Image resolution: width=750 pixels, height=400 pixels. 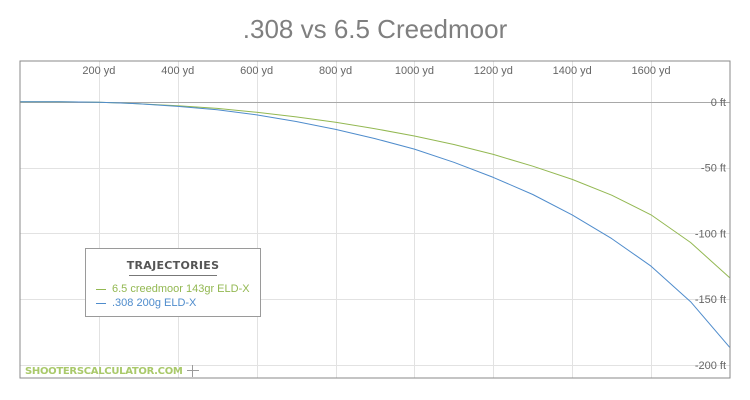 What do you see at coordinates (718, 103) in the screenshot?
I see `y-tick-label: 0 ft` at bounding box center [718, 103].